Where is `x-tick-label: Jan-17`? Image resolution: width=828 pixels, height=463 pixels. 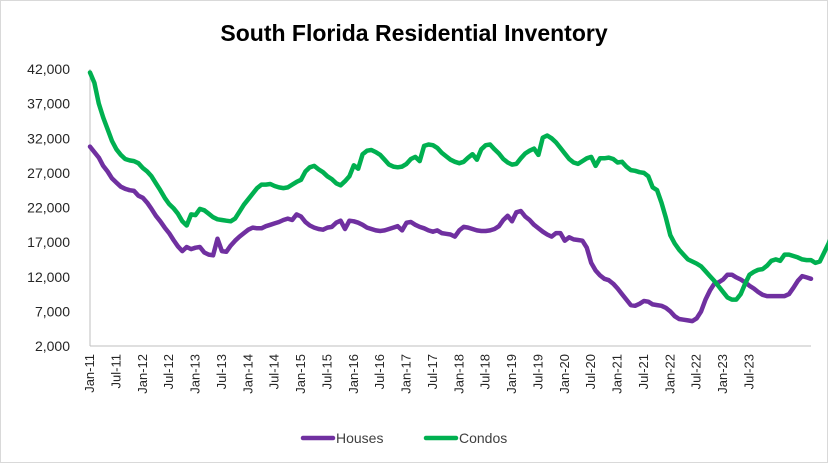
x-tick-label: Jan-17 is located at coordinates (406, 374).